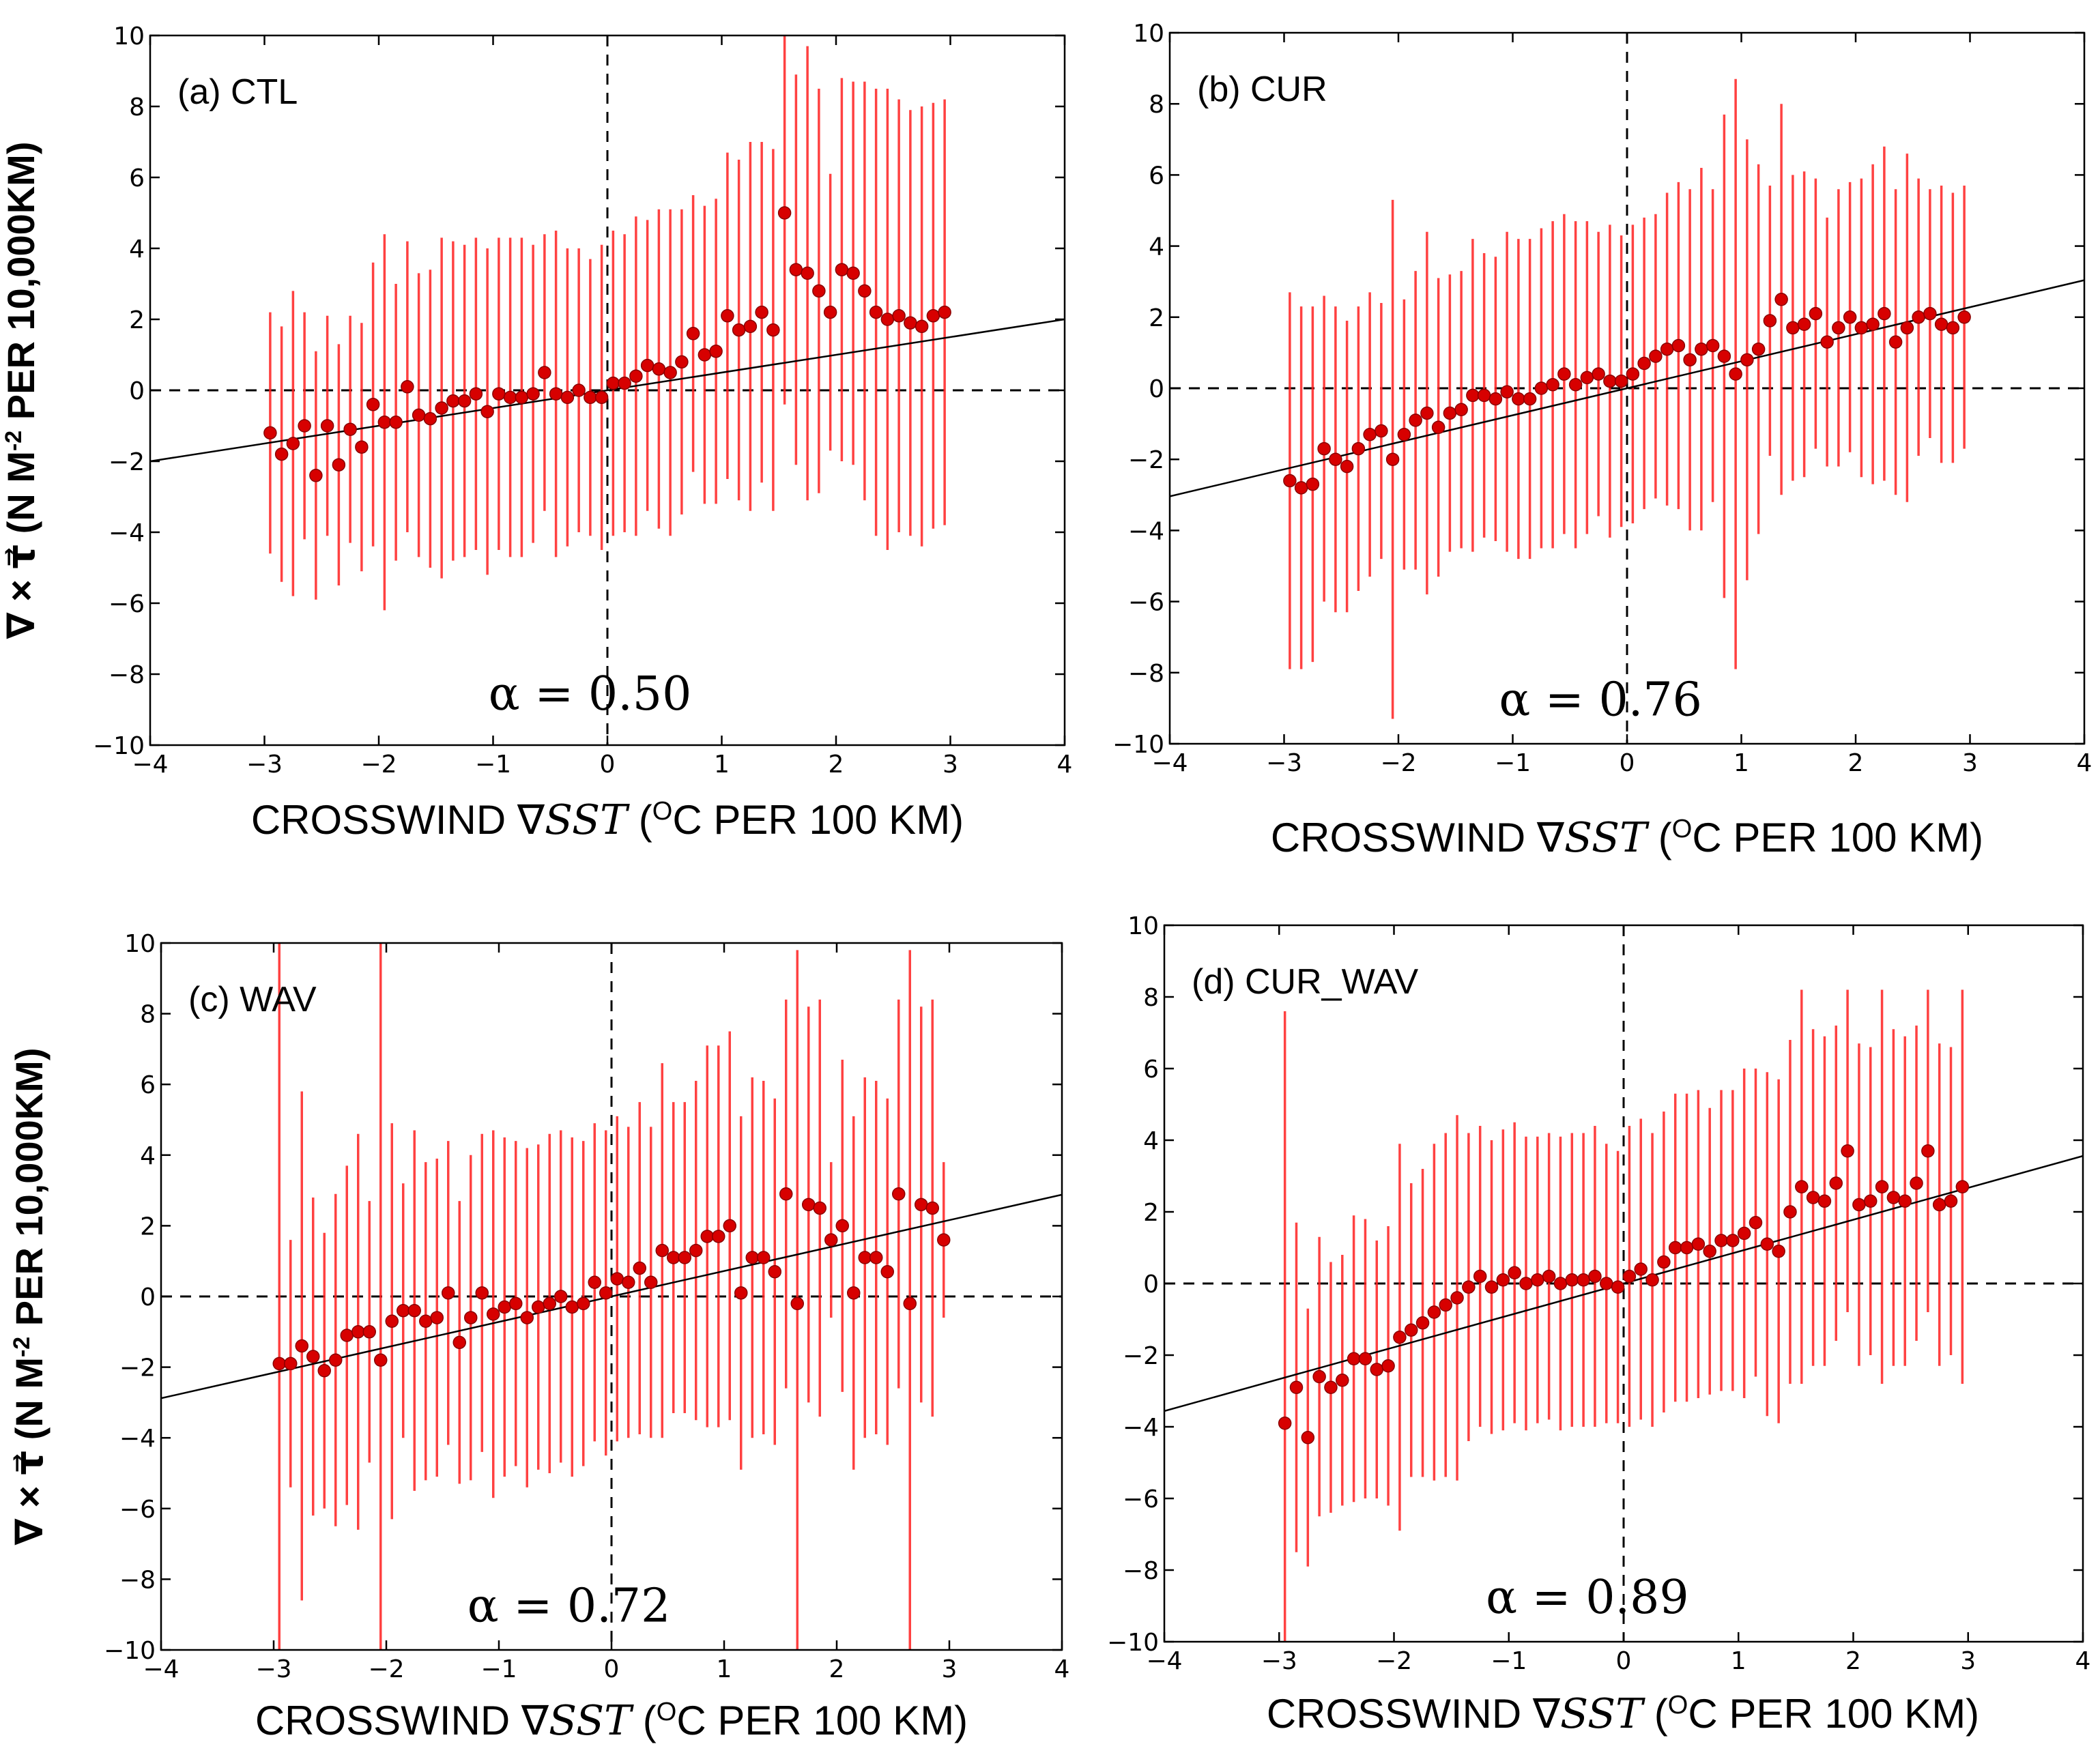 The height and width of the screenshot is (1755, 2100). Describe the element at coordinates (137, 1368) in the screenshot. I see `y-tick-label: −2` at that location.